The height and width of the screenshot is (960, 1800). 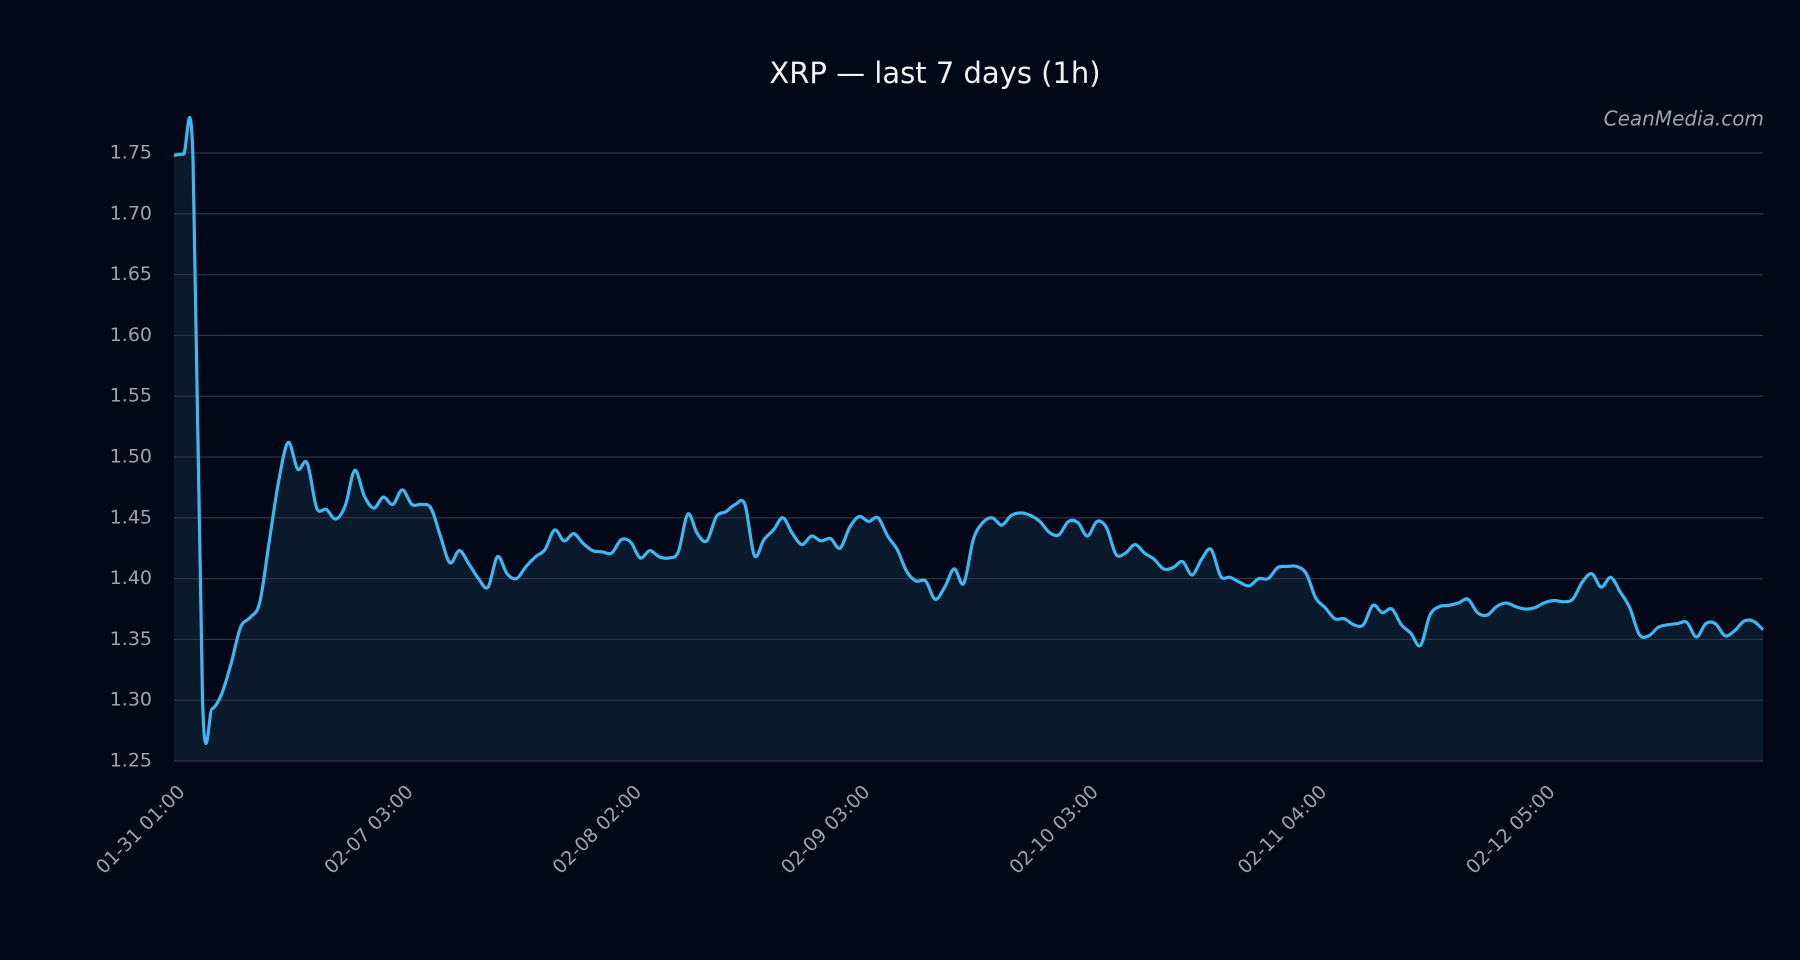 I want to click on y-tick-label: 1.55, so click(x=131, y=396).